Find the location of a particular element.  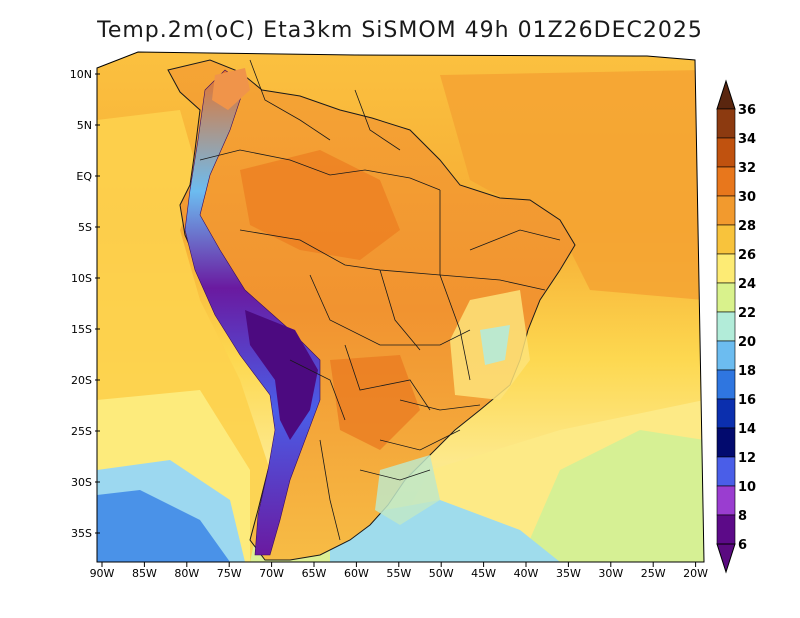

lon-label-75w: 75W is located at coordinates (229, 573).